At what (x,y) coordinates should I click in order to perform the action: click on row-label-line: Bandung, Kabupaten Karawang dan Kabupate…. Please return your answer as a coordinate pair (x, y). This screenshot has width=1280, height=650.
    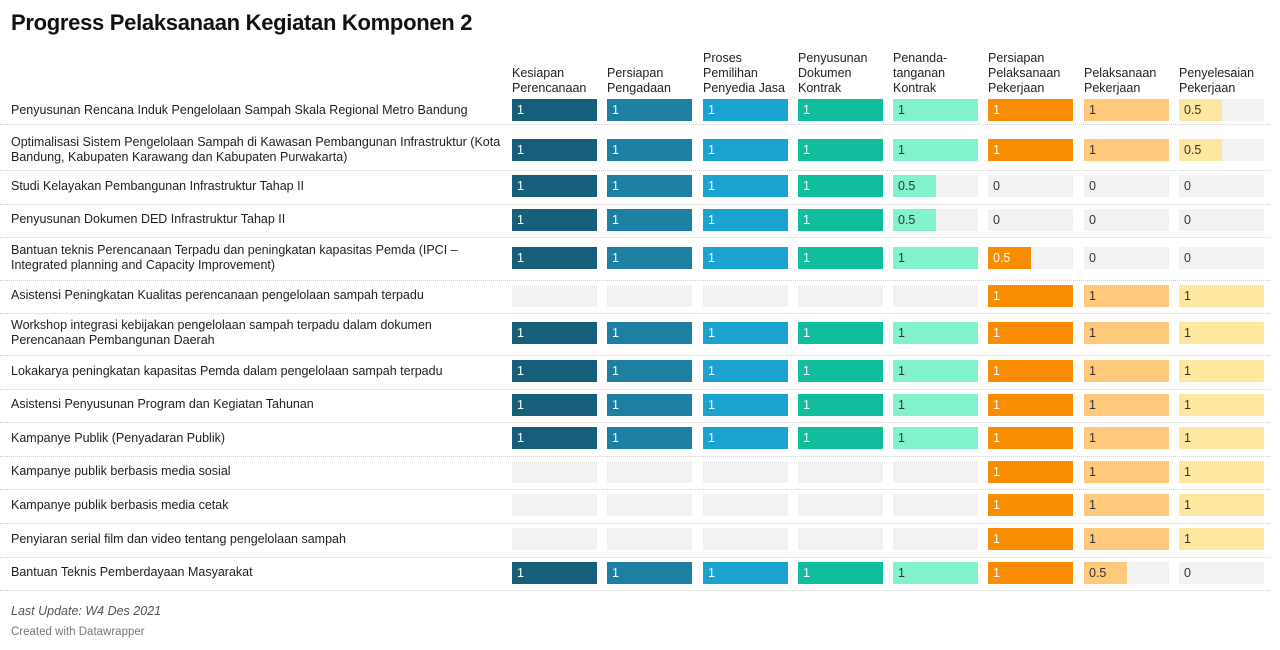
    Looking at the image, I should click on (179, 156).